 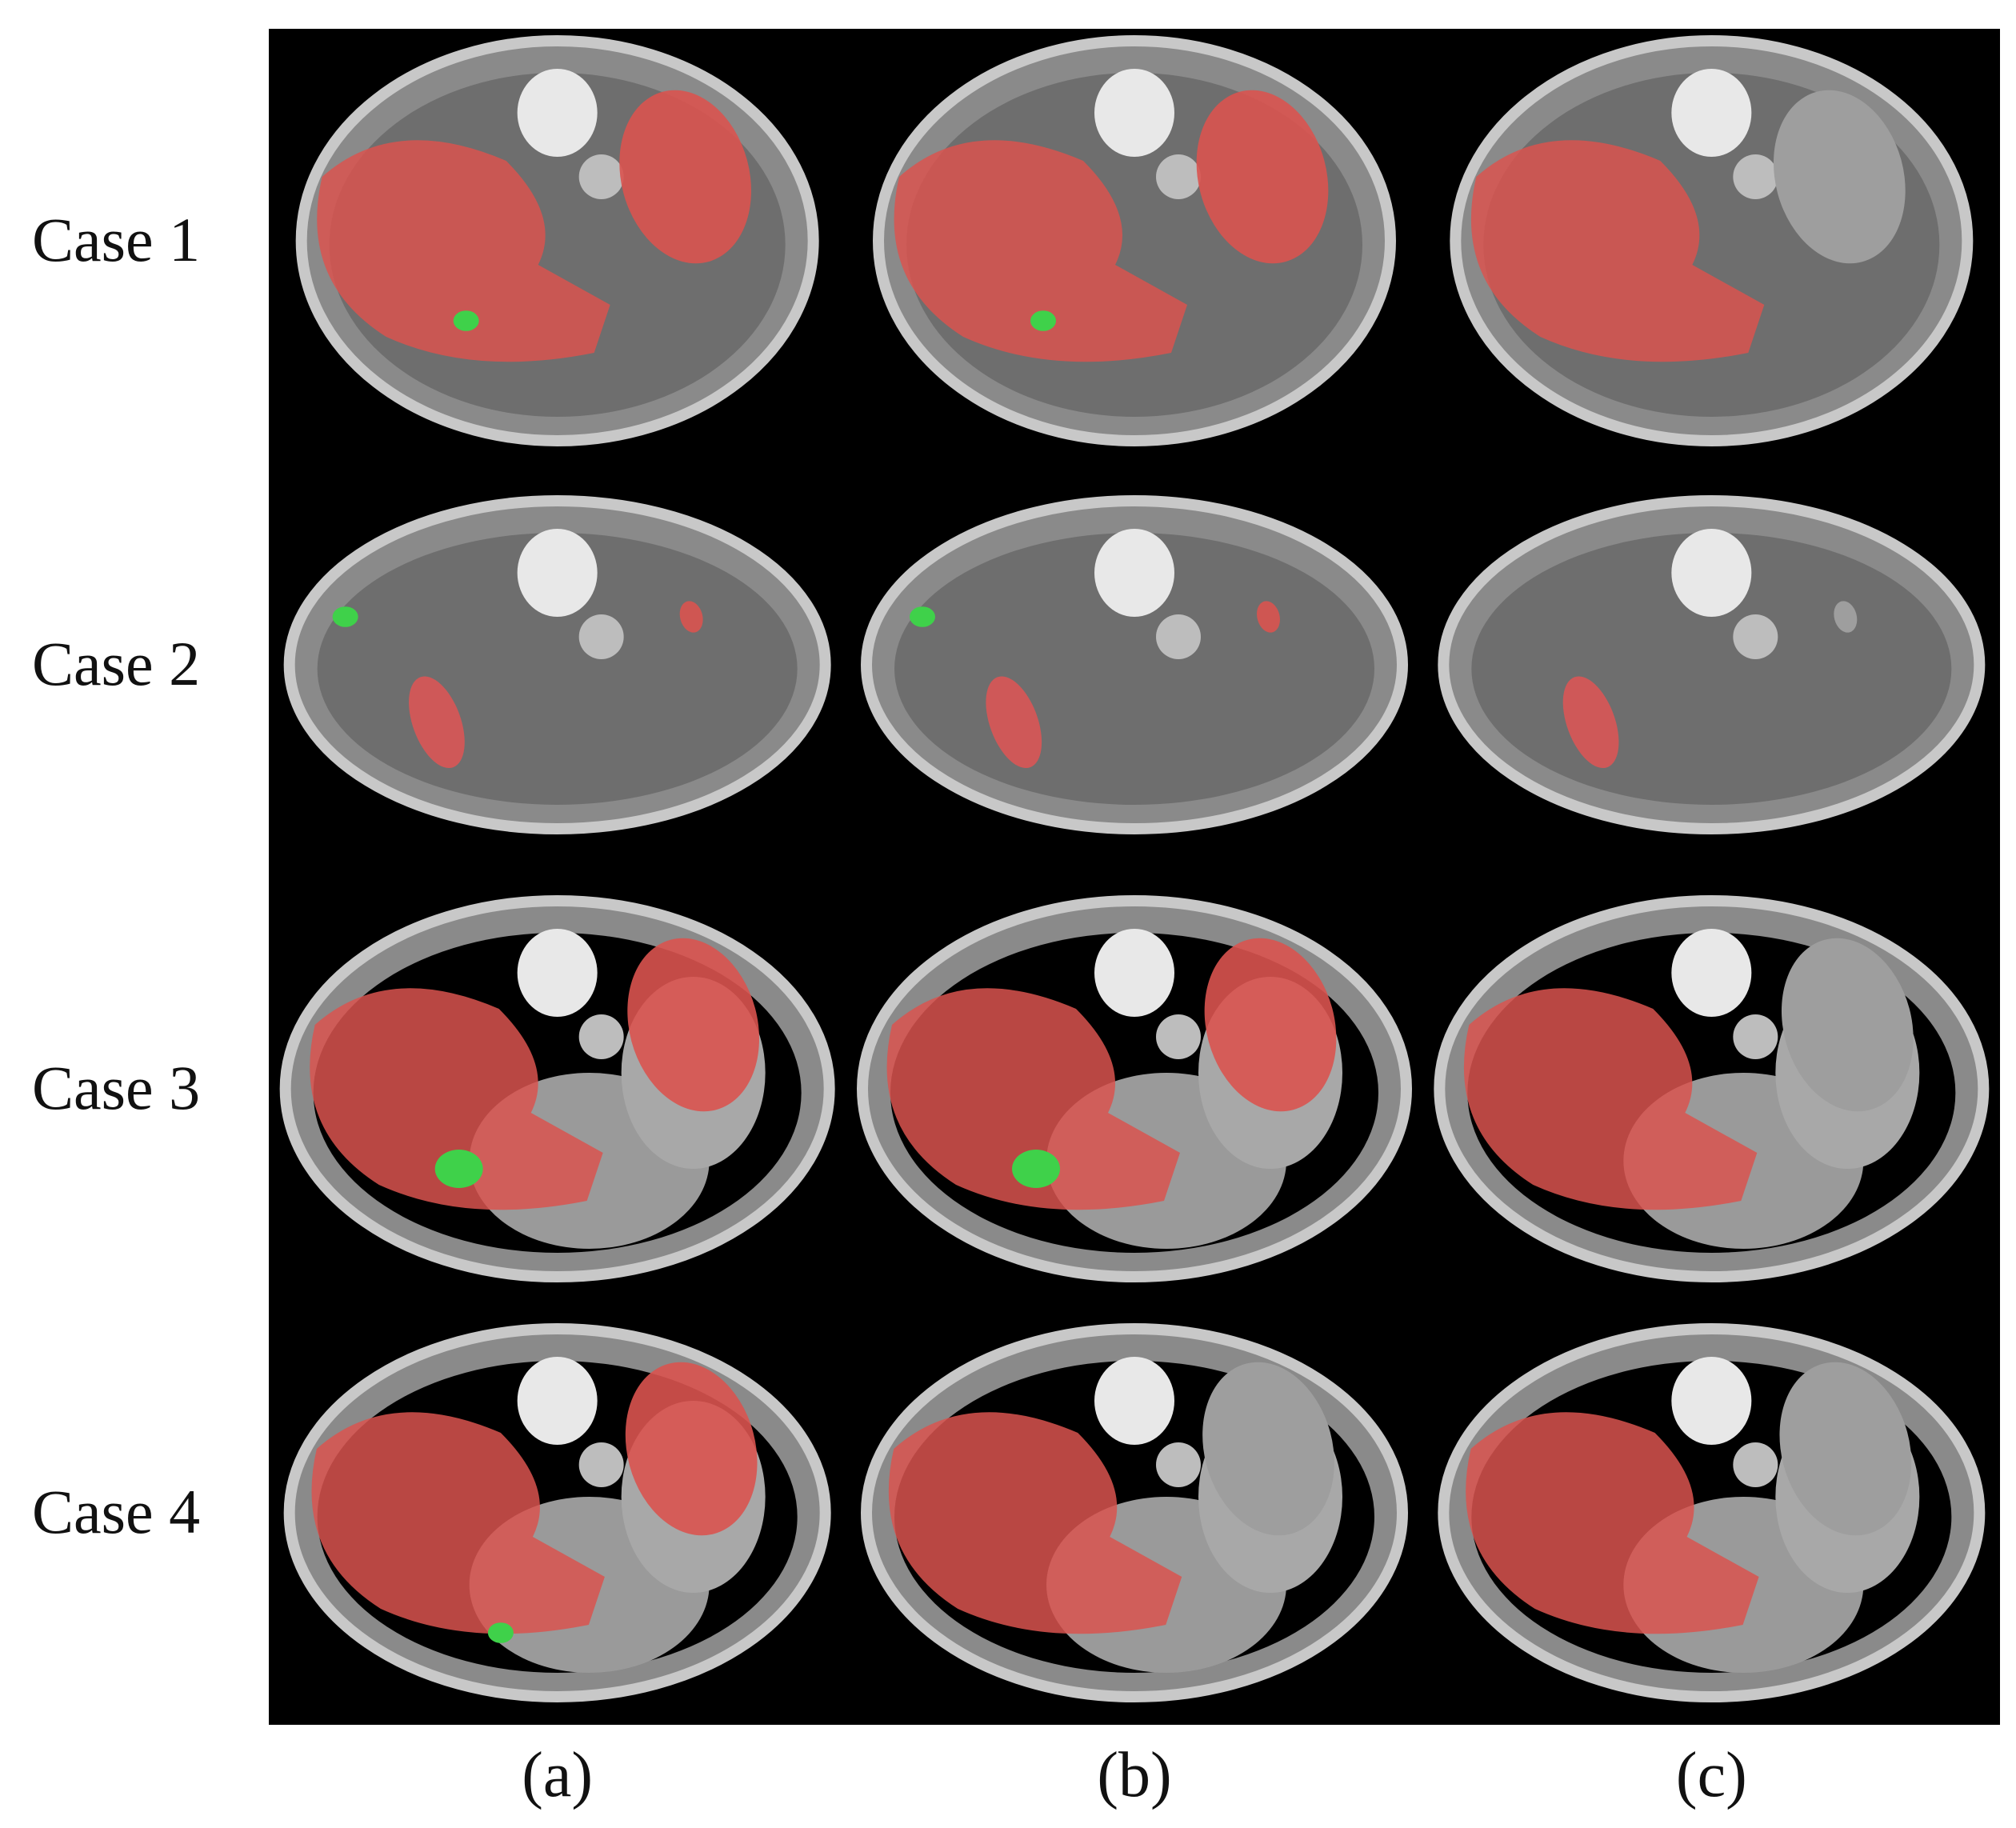 What do you see at coordinates (557, 1775) in the screenshot?
I see `column-label: (a)` at bounding box center [557, 1775].